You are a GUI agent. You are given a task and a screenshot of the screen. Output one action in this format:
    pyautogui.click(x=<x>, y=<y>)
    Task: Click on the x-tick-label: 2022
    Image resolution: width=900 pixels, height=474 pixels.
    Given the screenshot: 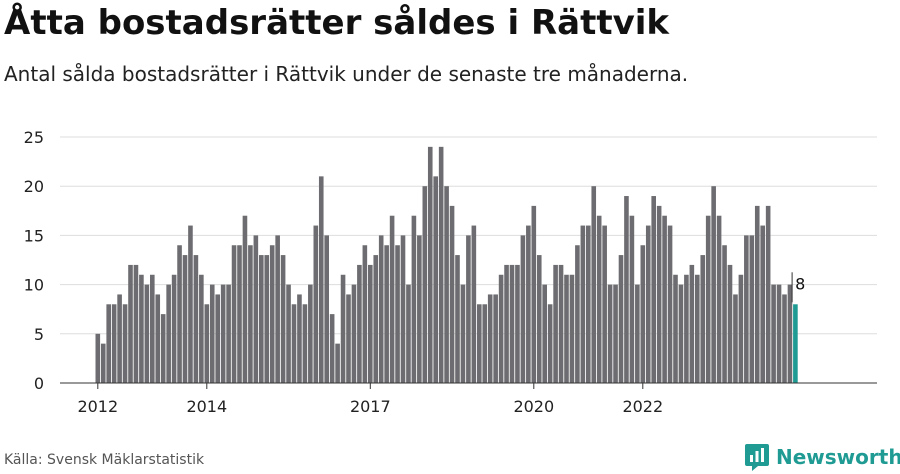 What is the action you would take?
    pyautogui.click(x=642, y=406)
    